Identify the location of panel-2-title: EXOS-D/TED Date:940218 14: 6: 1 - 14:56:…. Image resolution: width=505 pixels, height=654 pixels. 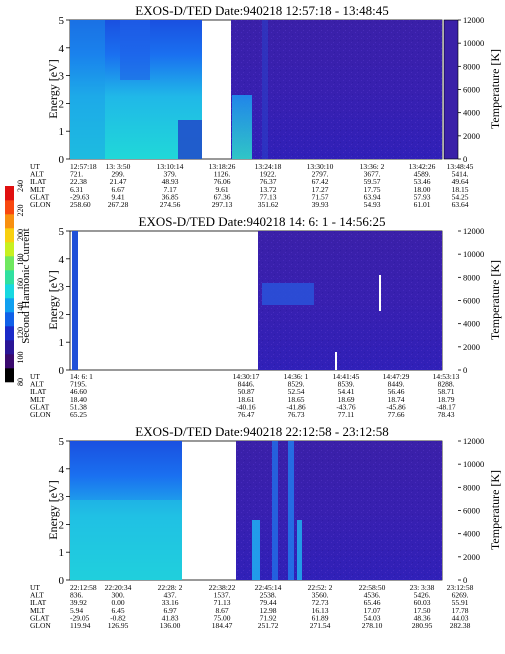
(262, 221).